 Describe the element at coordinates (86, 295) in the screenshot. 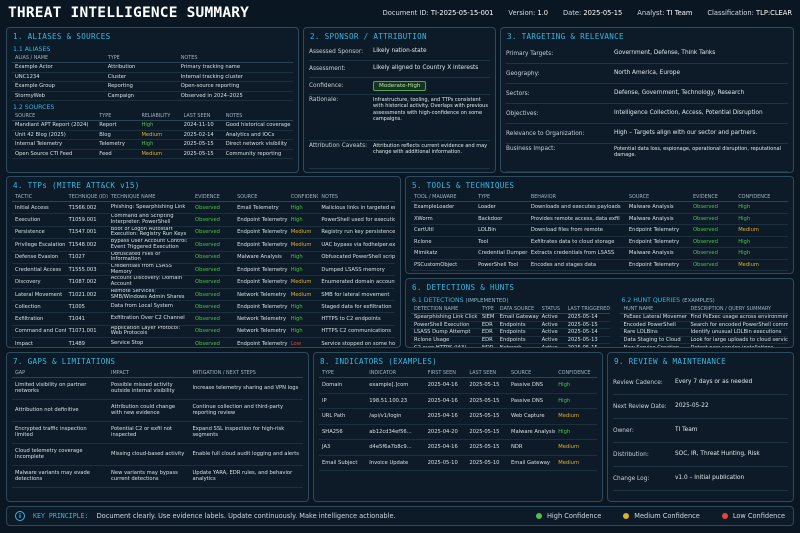

I see `table-cell: T1021.002` at that location.